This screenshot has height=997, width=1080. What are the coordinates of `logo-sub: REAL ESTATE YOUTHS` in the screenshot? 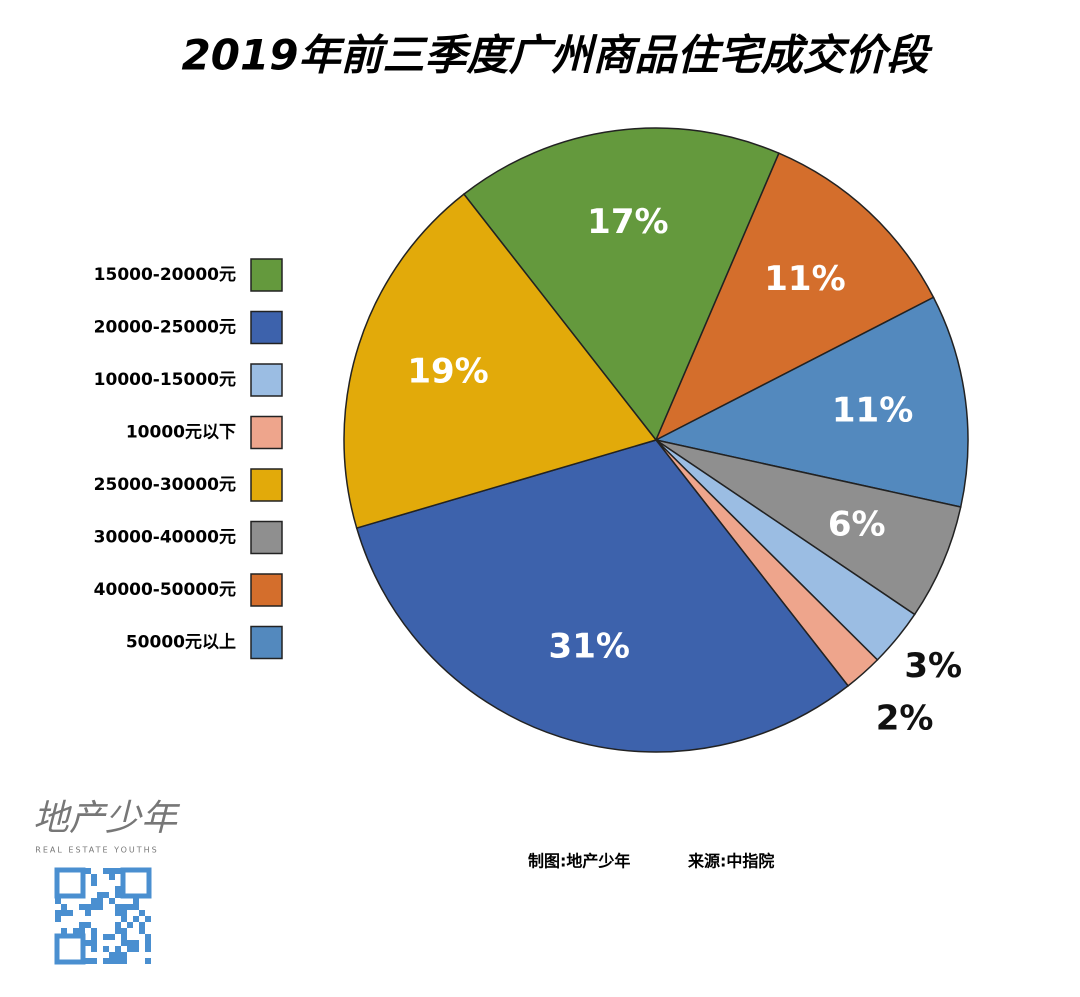 It's located at (96, 850).